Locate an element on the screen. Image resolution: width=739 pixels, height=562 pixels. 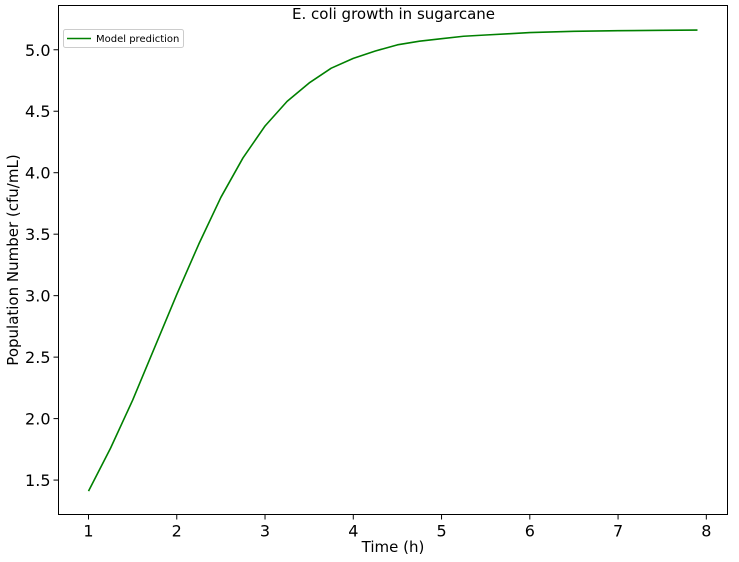
y-tick-label: 4.5 is located at coordinates (37, 111).